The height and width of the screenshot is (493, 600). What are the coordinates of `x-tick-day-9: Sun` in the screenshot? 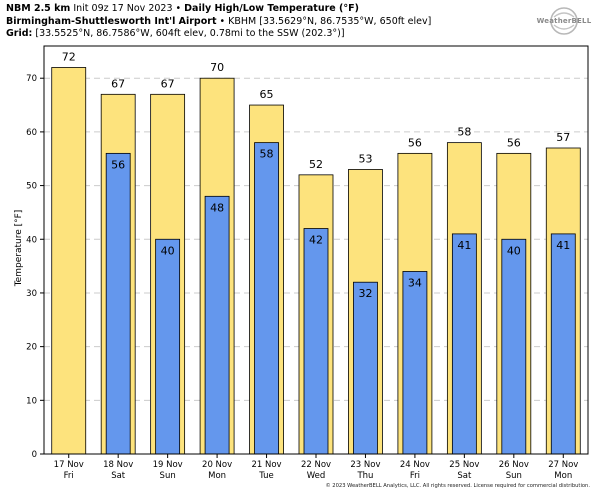 It's located at (514, 476).